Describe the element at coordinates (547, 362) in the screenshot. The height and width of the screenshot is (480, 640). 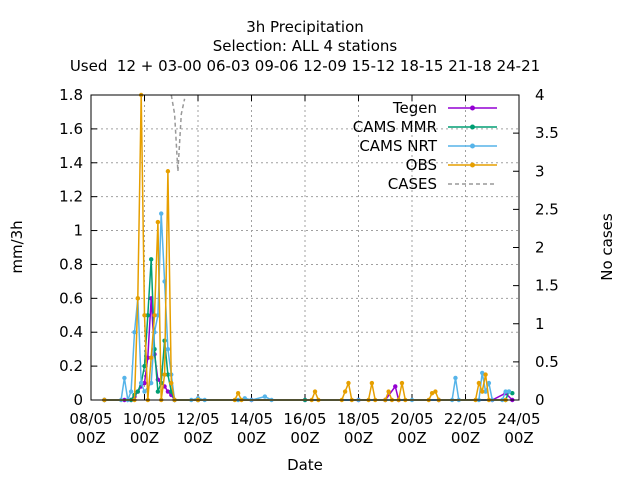
I see `y2-tick-label: 0.5` at that location.